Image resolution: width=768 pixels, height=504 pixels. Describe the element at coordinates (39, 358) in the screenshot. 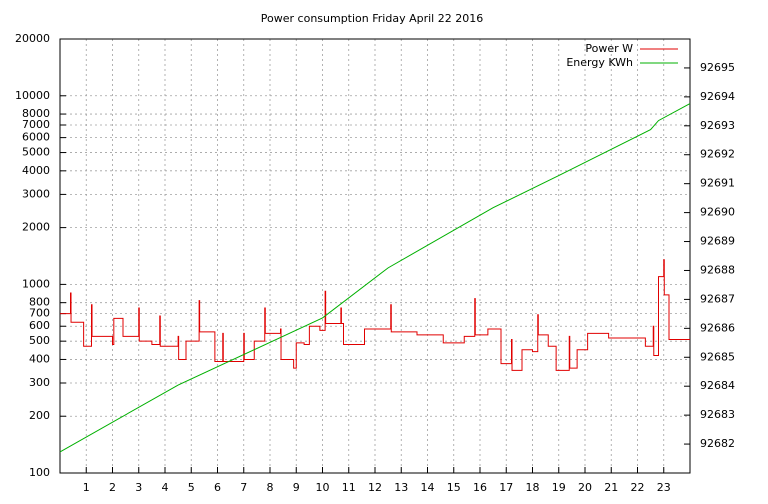

I see `y-tick-label: 400` at that location.